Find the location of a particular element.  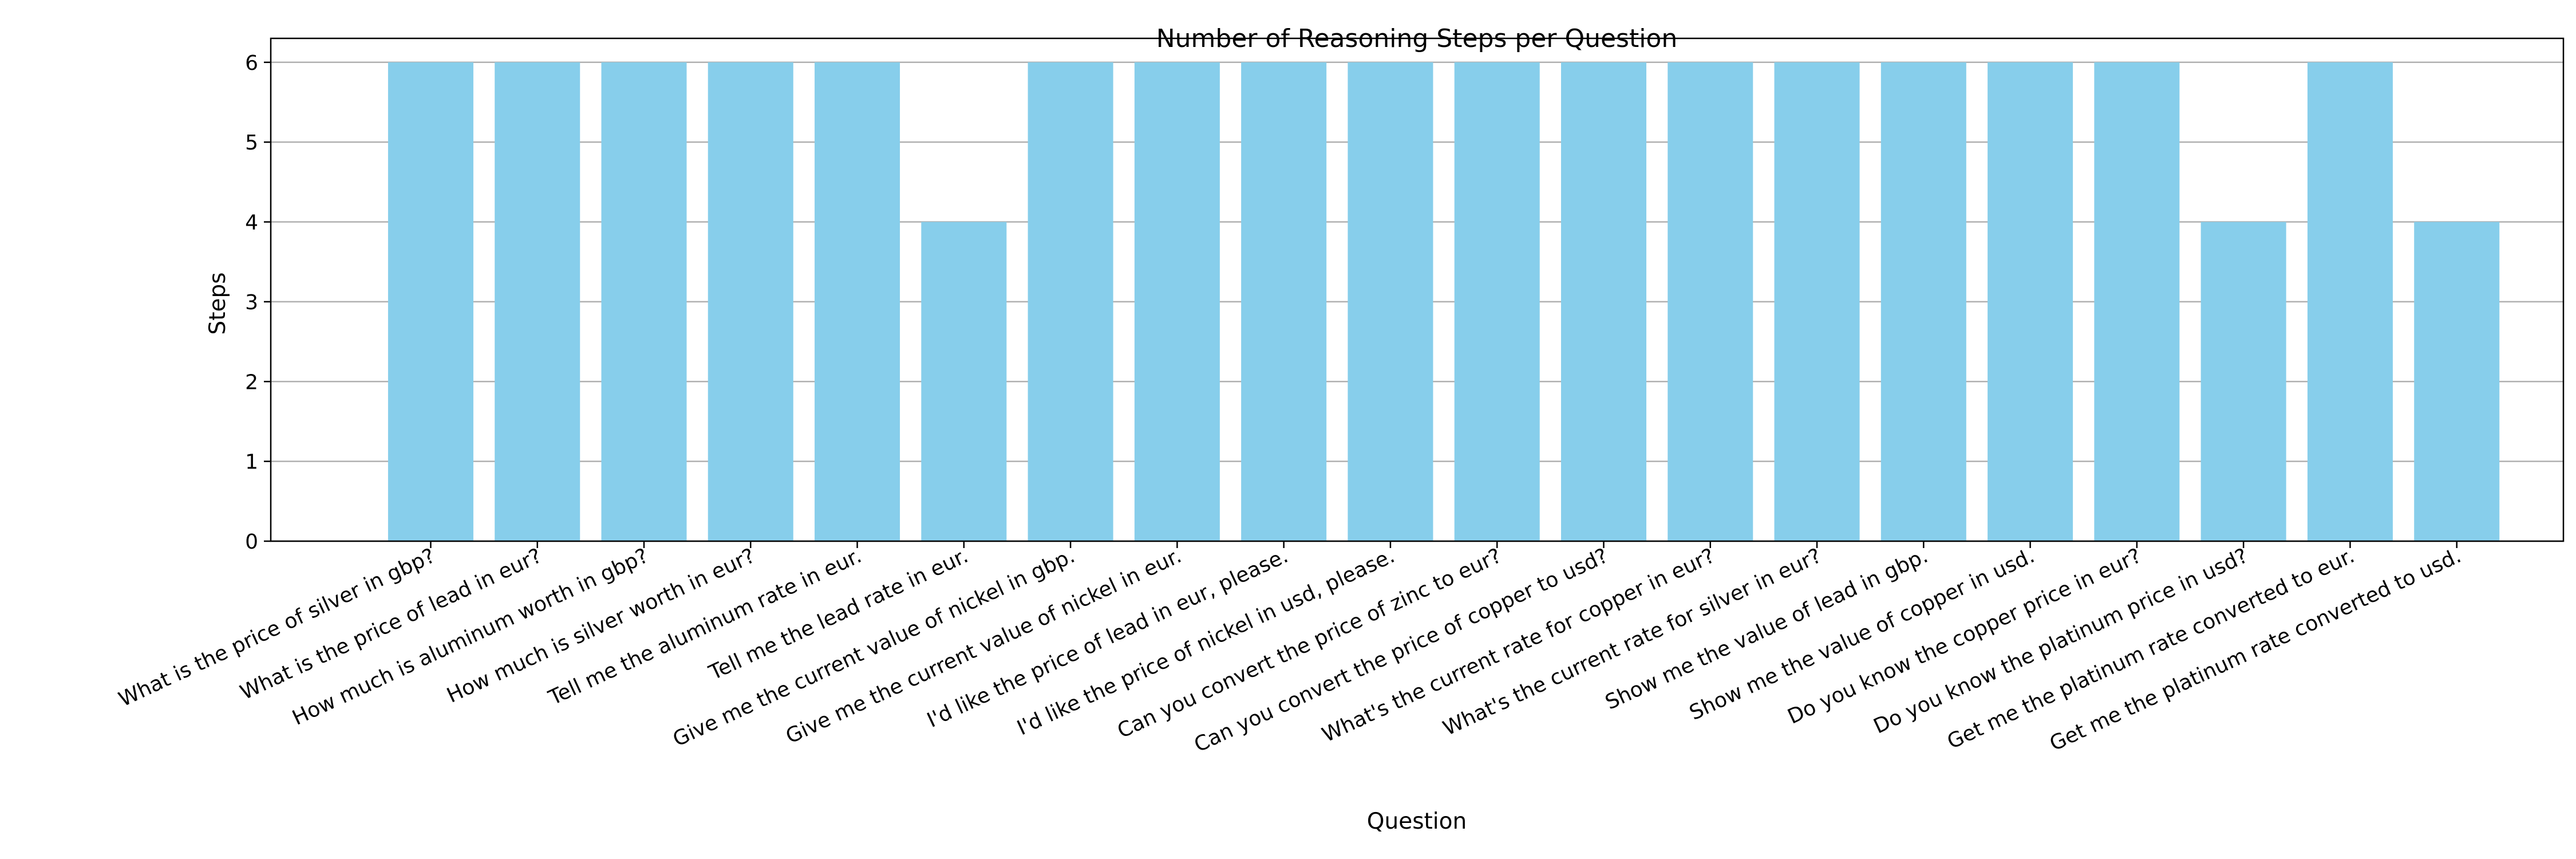

y-tick-label: 6 is located at coordinates (251, 63).